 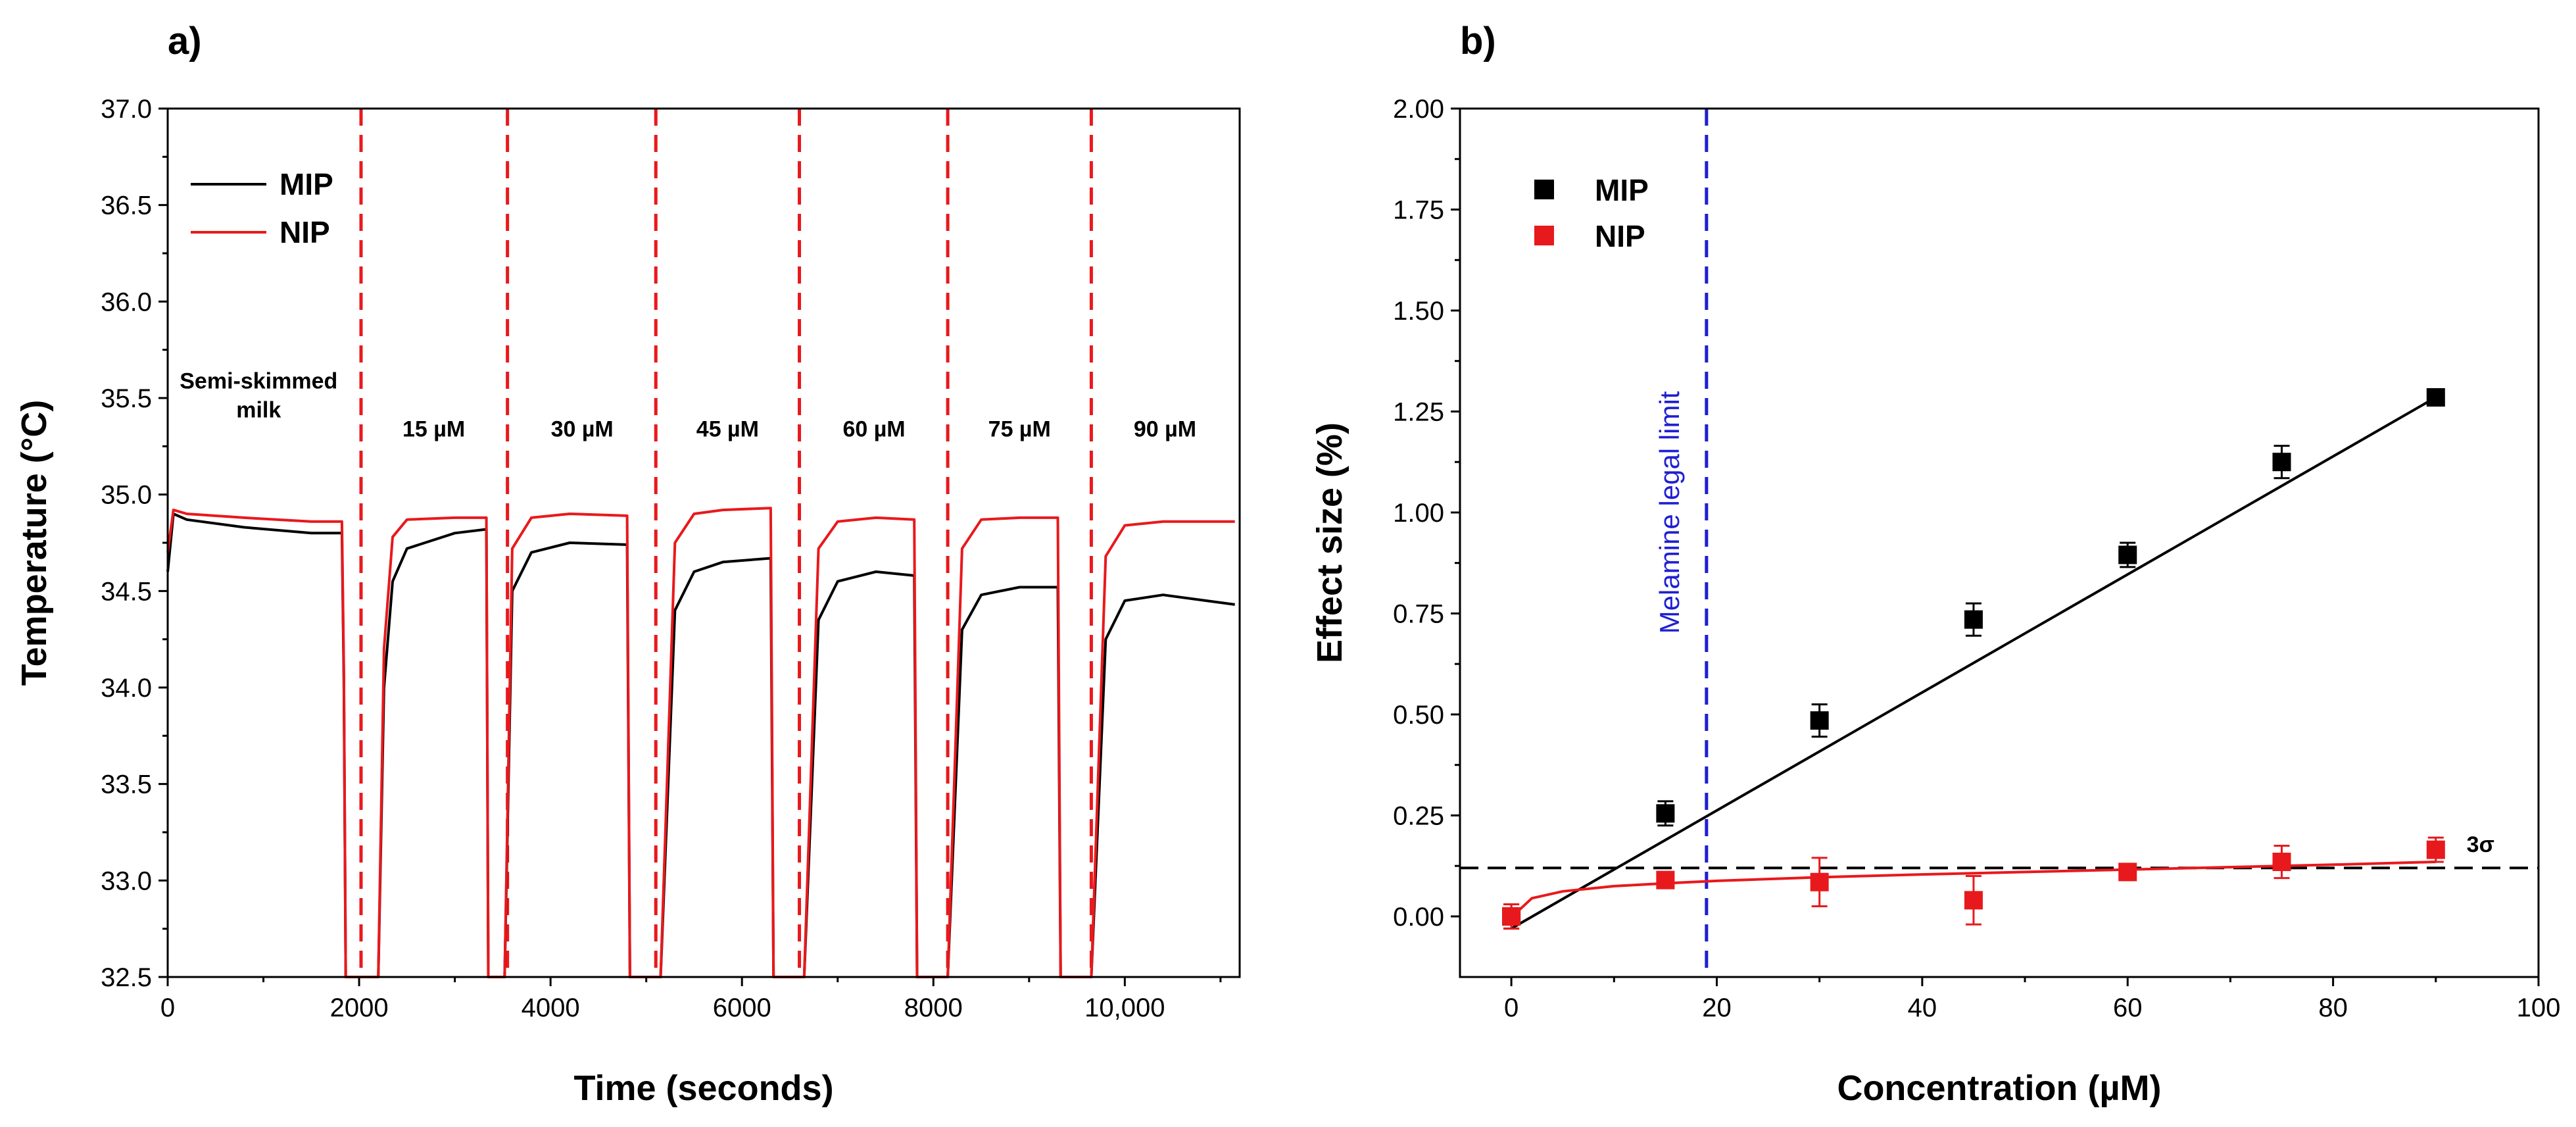 I want to click on y-tick-label: 37.0, so click(x=127, y=109).